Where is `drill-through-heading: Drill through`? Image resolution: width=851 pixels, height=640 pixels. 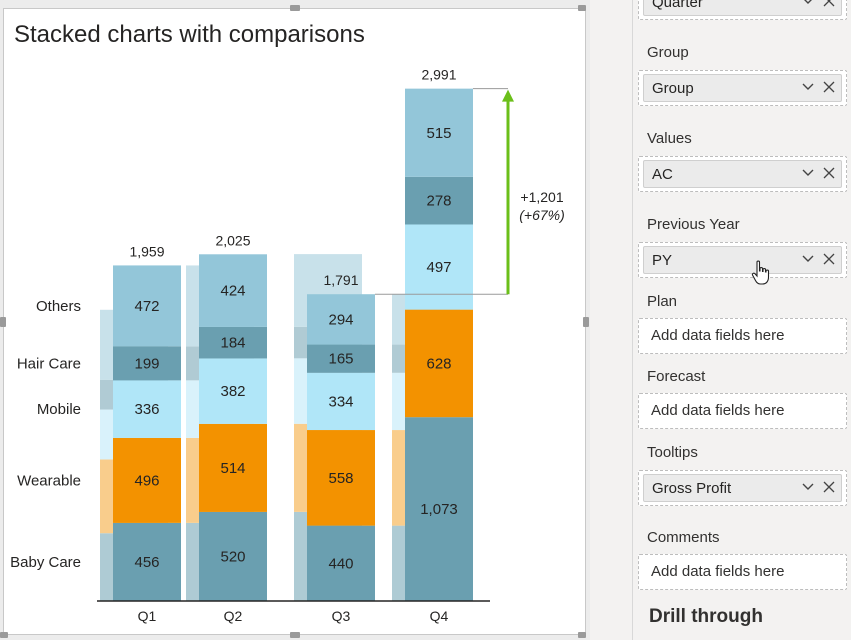
drill-through-heading: Drill through is located at coordinates (706, 616).